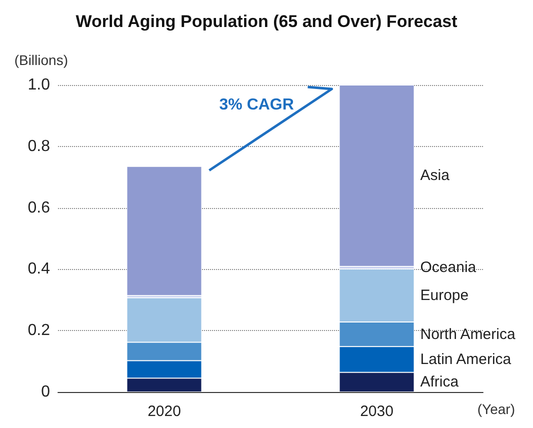  I want to click on y-tick-label: 0.6, so click(39, 207).